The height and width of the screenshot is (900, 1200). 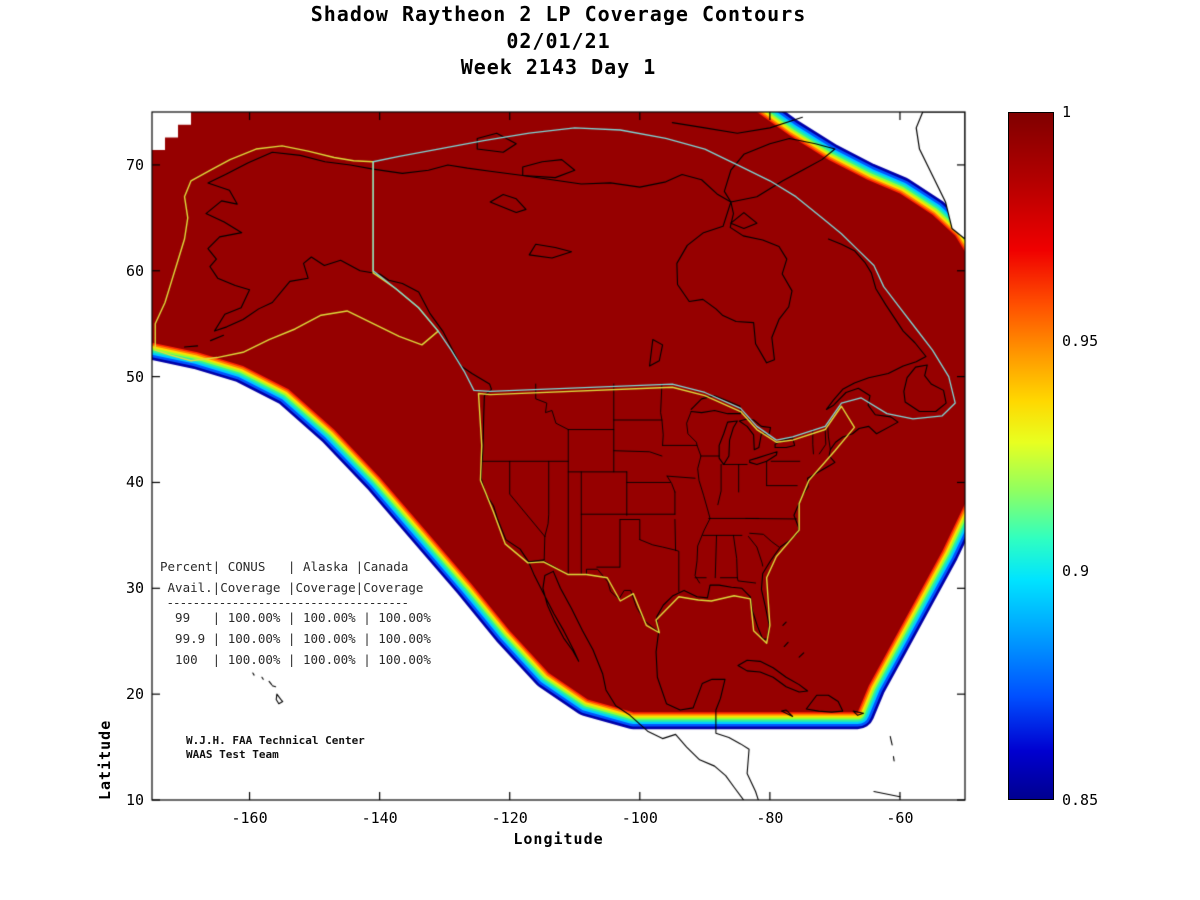 I want to click on chart-date: 02/01/21, so click(x=558, y=41).